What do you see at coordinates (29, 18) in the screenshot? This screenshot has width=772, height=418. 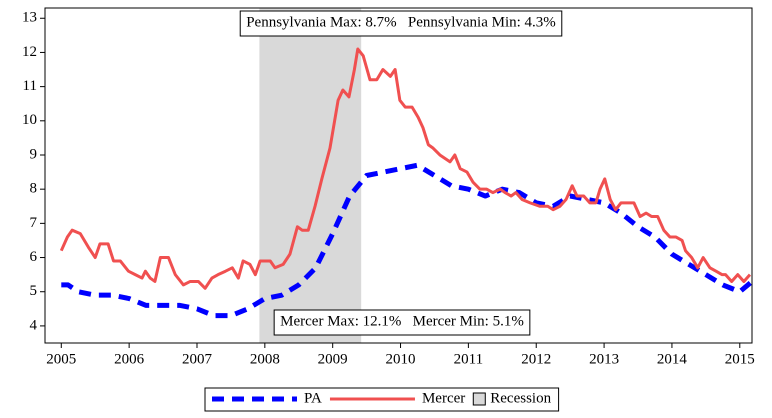 I see `y-tick-label: 13` at bounding box center [29, 18].